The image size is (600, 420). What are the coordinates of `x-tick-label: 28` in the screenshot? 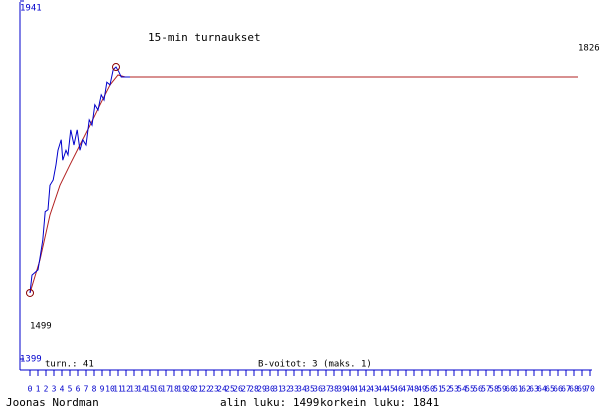 It's located at (254, 389).